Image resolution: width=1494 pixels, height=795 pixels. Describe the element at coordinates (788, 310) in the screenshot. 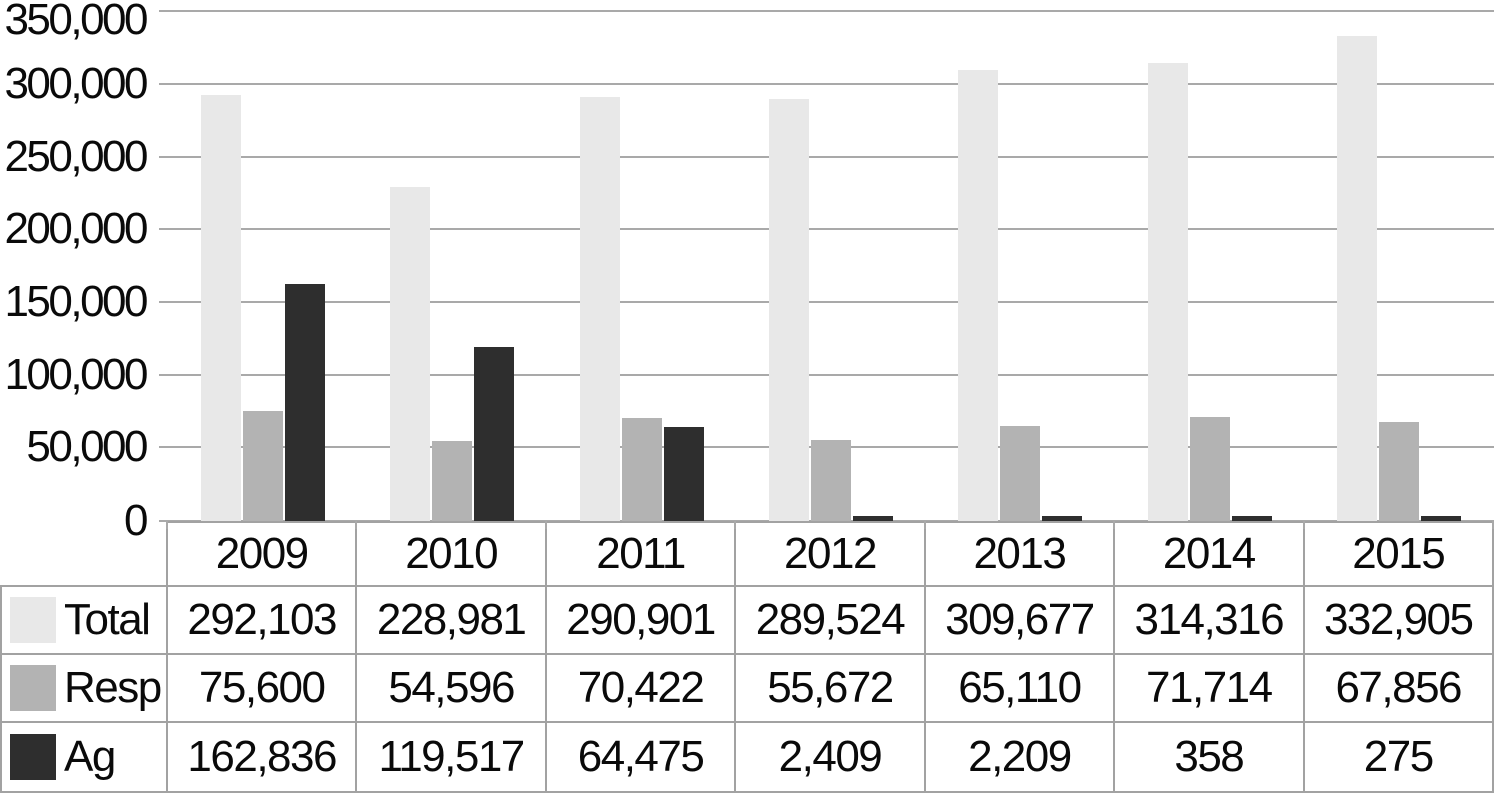

I see `bar-total-2012` at that location.